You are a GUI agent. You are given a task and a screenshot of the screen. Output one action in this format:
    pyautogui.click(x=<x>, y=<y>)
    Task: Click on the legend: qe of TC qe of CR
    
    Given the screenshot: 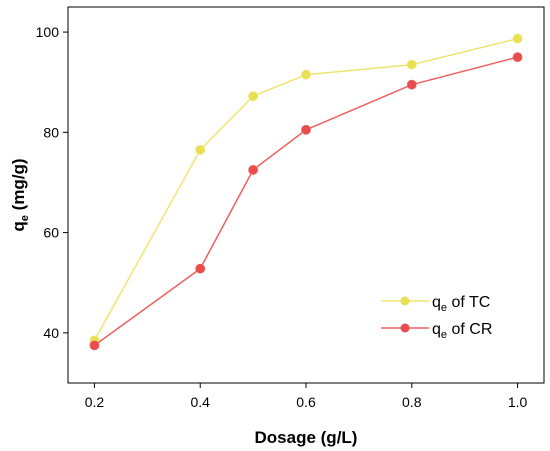 What is the action you would take?
    pyautogui.click(x=436, y=317)
    